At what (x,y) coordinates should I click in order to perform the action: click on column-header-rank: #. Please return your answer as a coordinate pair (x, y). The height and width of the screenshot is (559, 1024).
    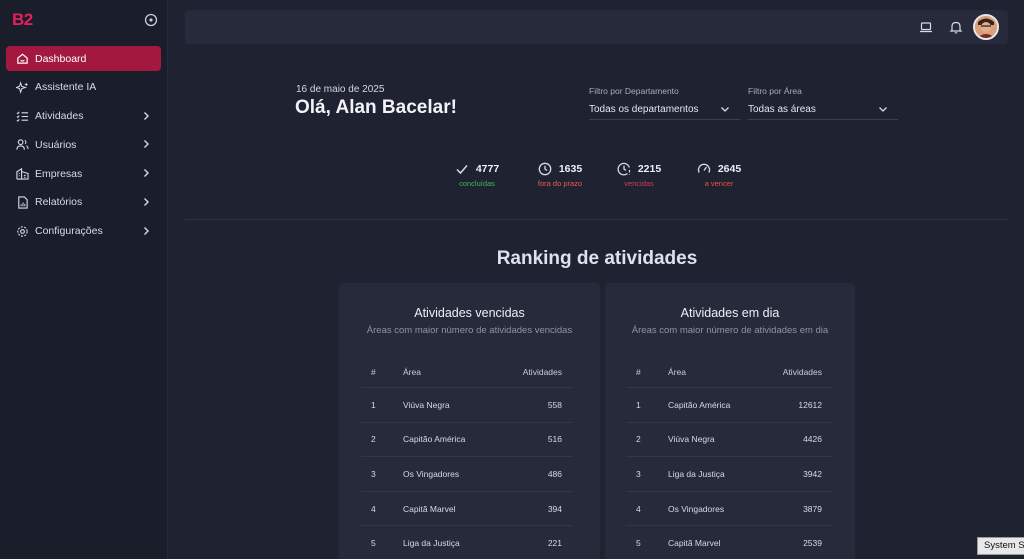
    Looking at the image, I should click on (373, 372).